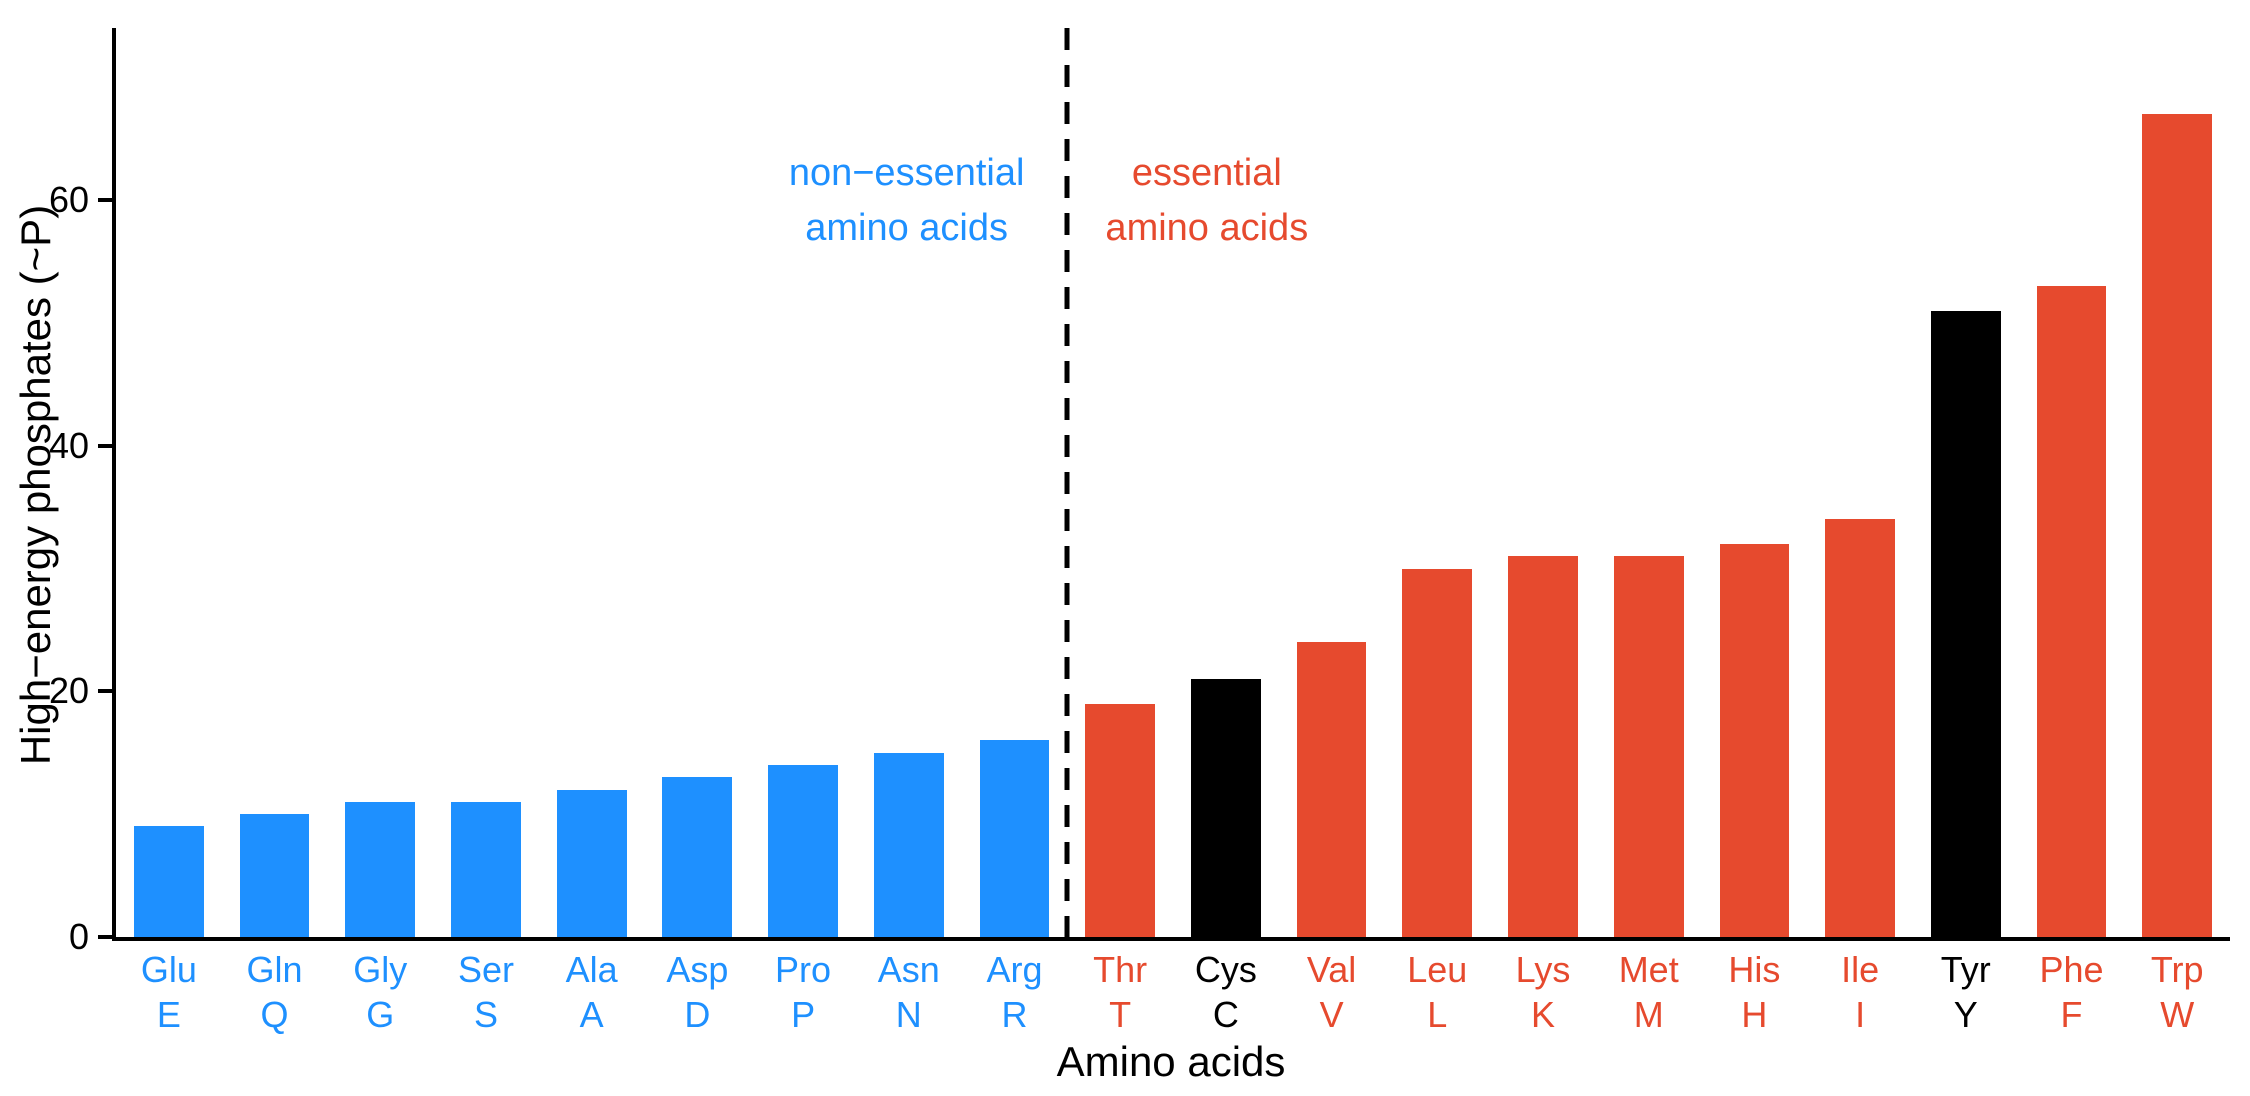 This screenshot has width=2250, height=1096. Describe the element at coordinates (697, 1014) in the screenshot. I see `amino-acid-letter: D` at that location.